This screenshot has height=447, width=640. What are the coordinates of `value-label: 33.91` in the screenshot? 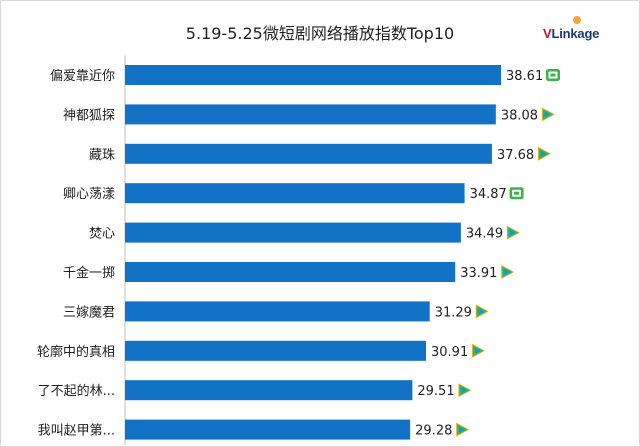 It's located at (478, 273).